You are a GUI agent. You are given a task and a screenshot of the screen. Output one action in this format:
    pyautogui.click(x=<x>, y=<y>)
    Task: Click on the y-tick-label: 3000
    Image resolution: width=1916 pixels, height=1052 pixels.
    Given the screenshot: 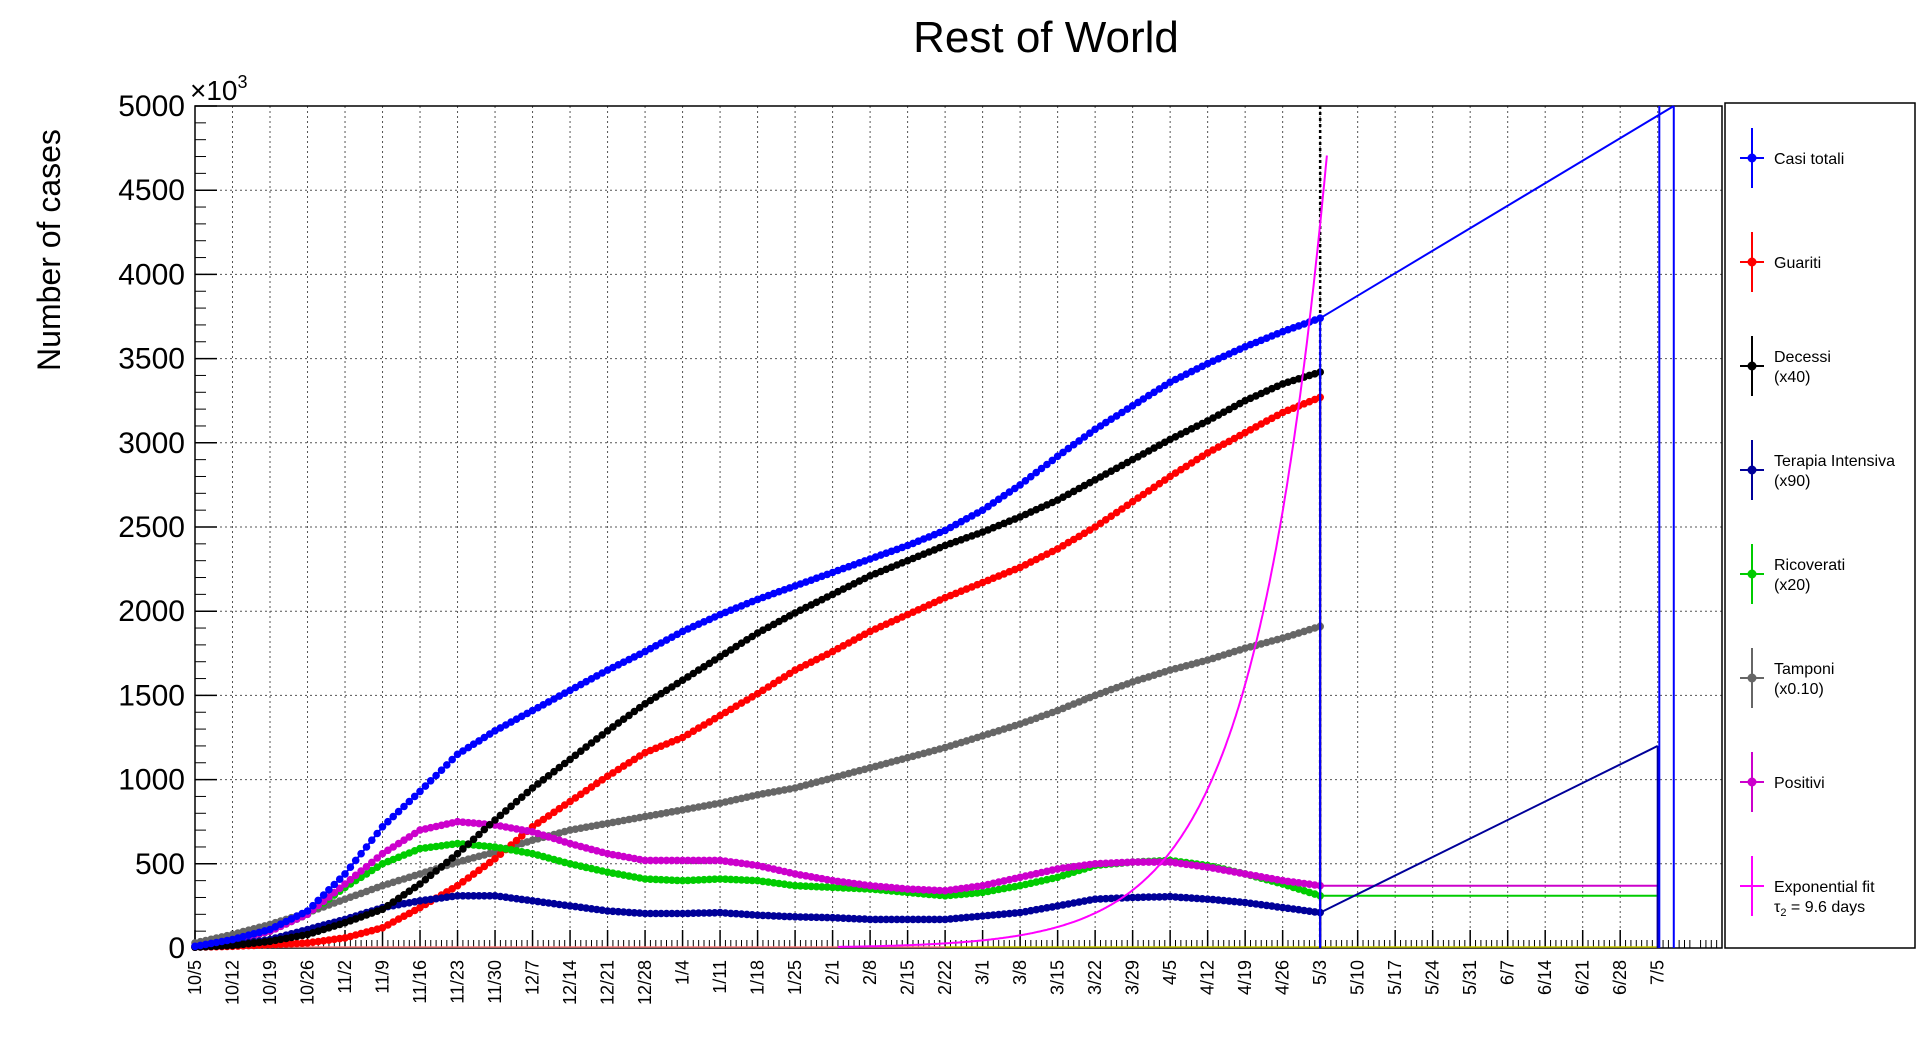 What is the action you would take?
    pyautogui.click(x=151, y=443)
    